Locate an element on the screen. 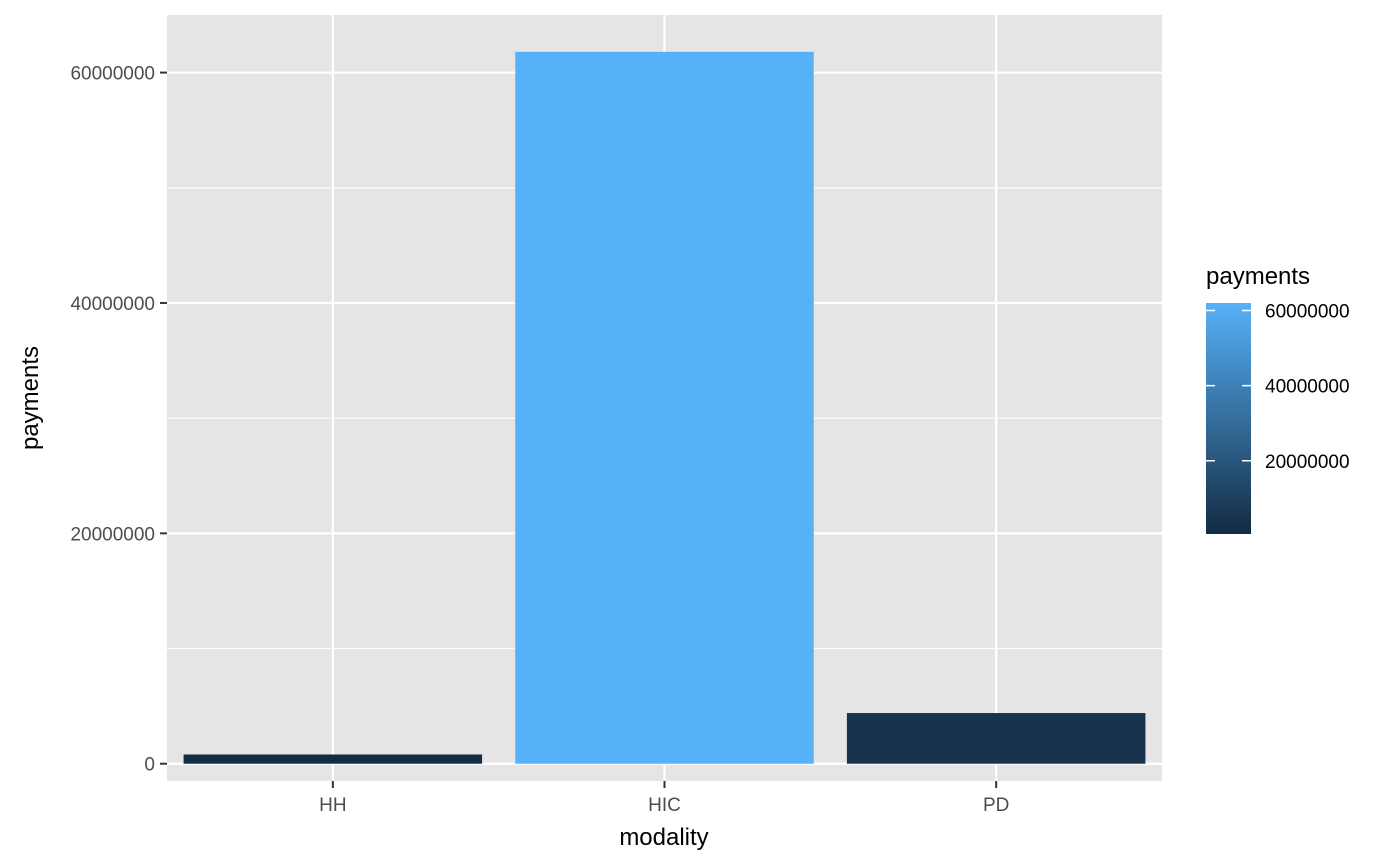 The image size is (1400, 865). y-axis-ticks: 0 20000000 40000000 60000000 is located at coordinates (118, 420).